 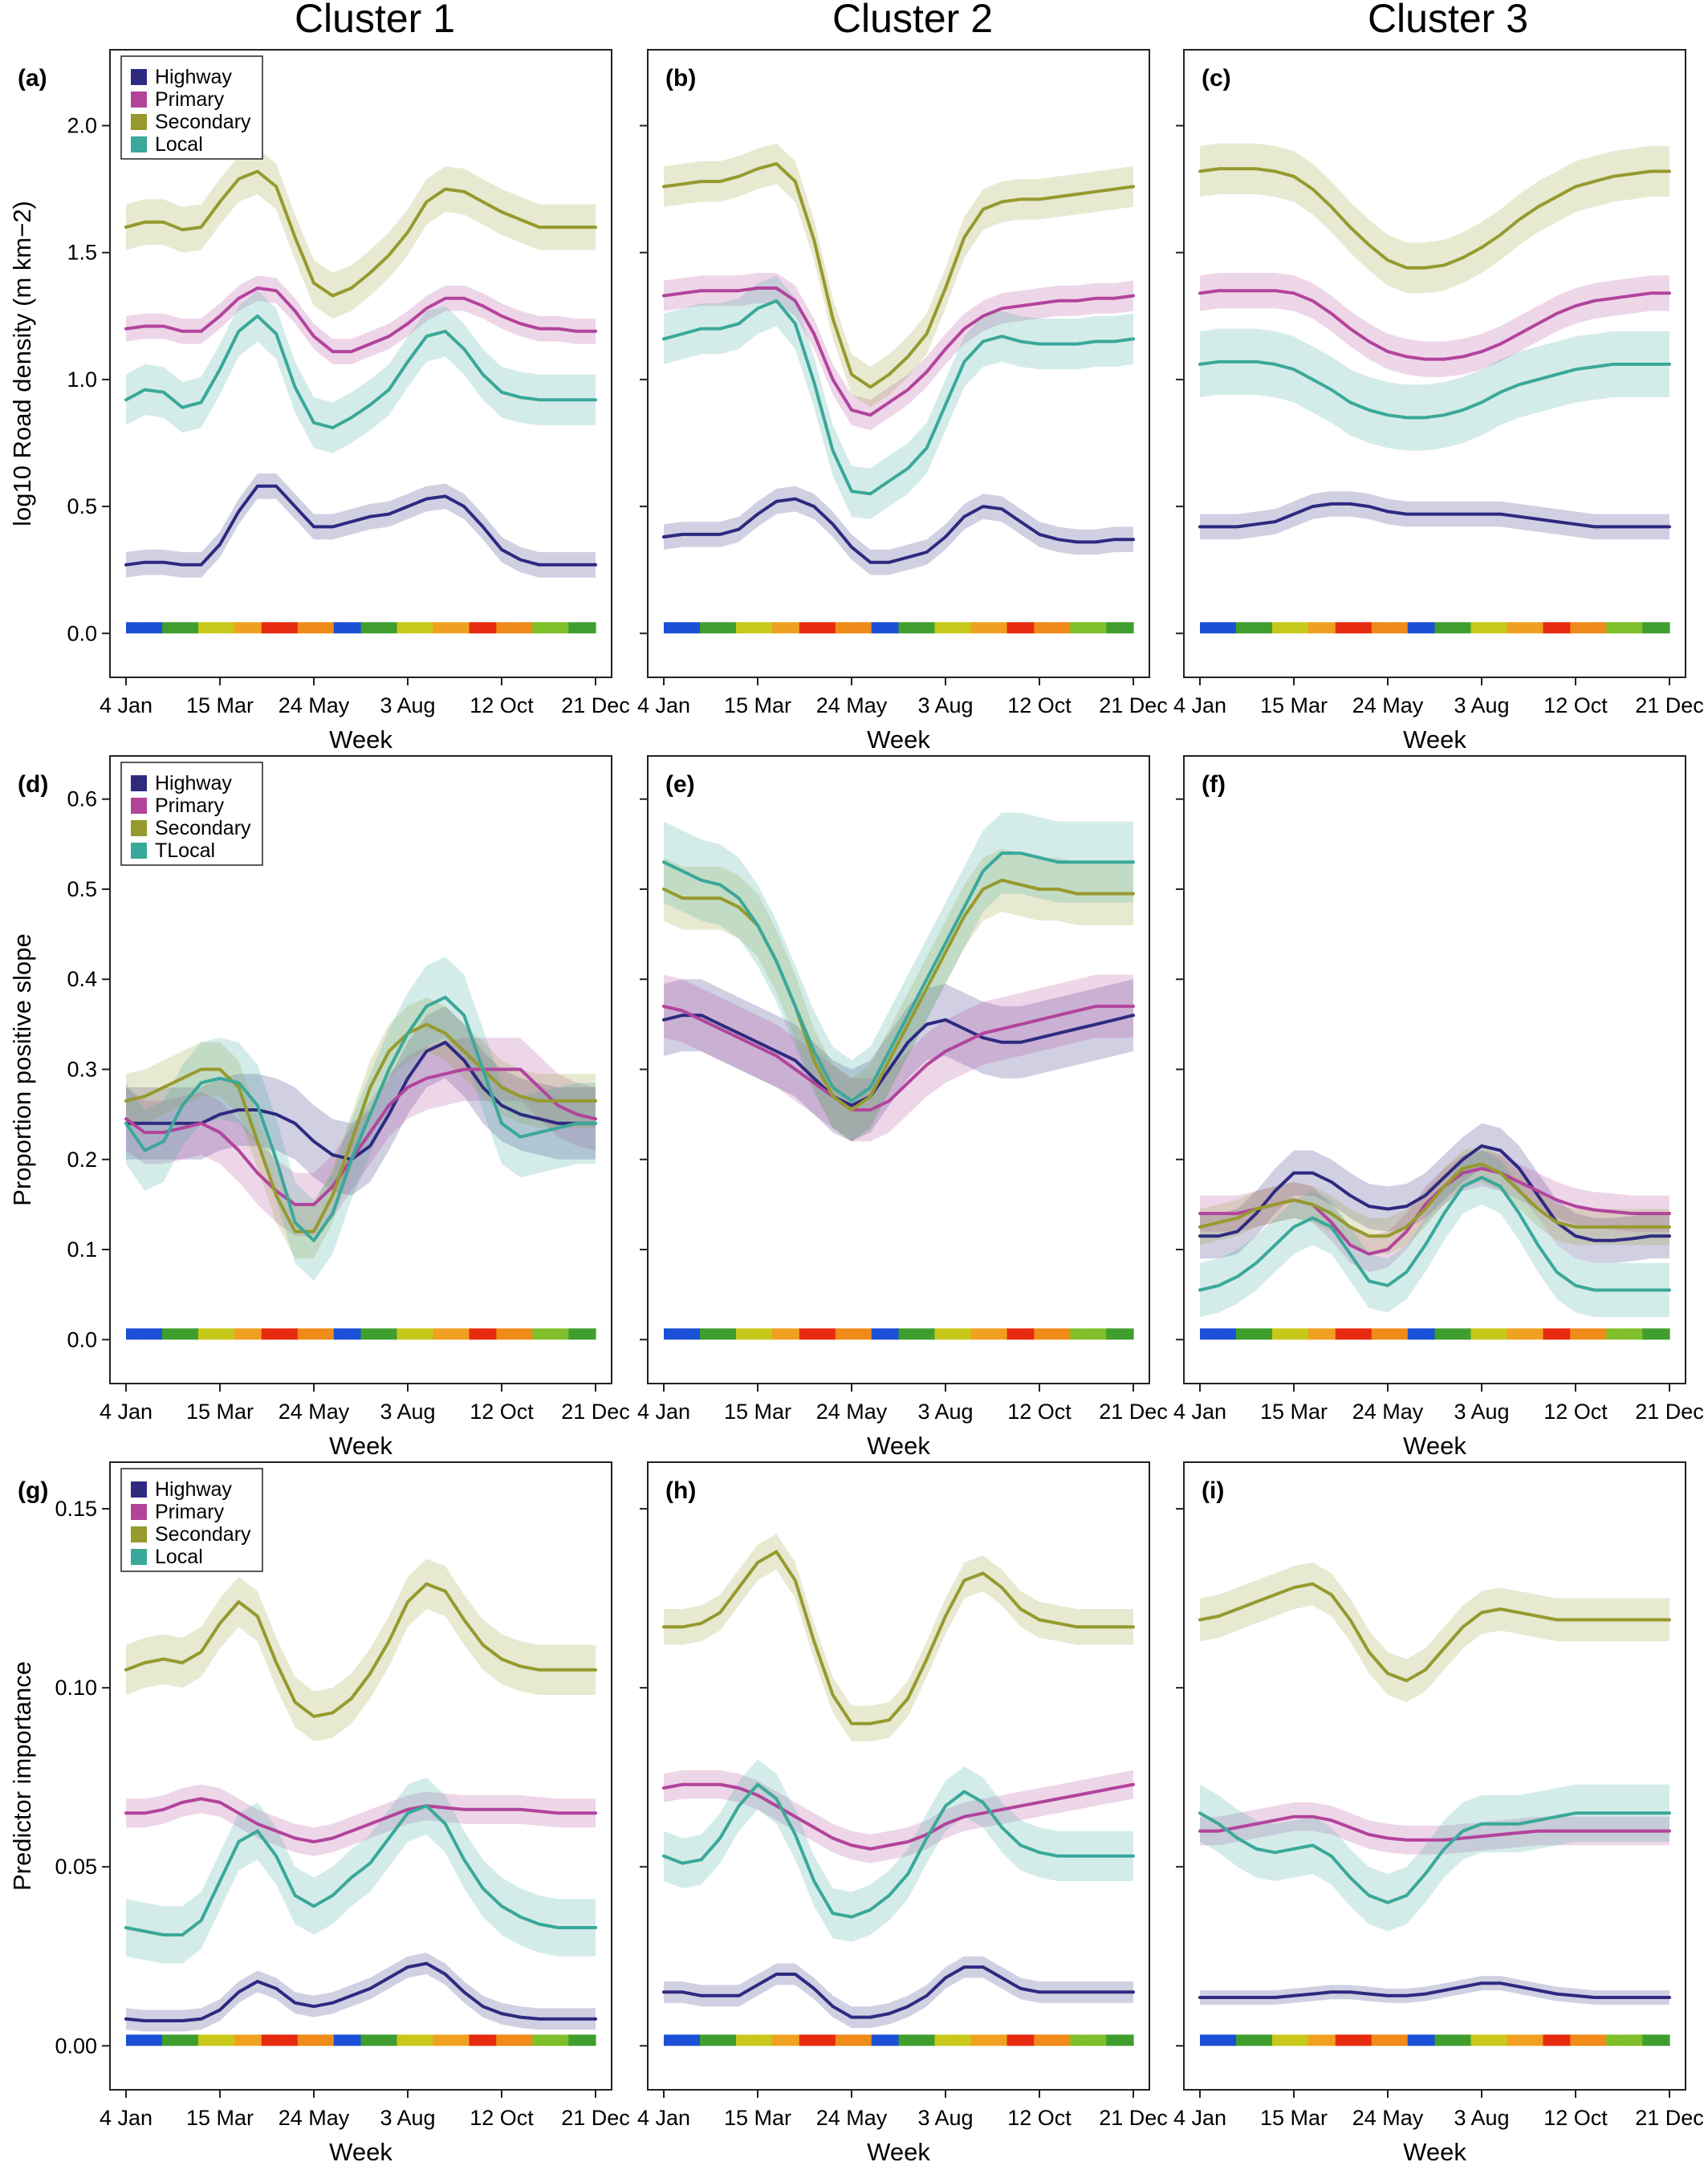 I want to click on legend-label: Highway, so click(x=193, y=1489).